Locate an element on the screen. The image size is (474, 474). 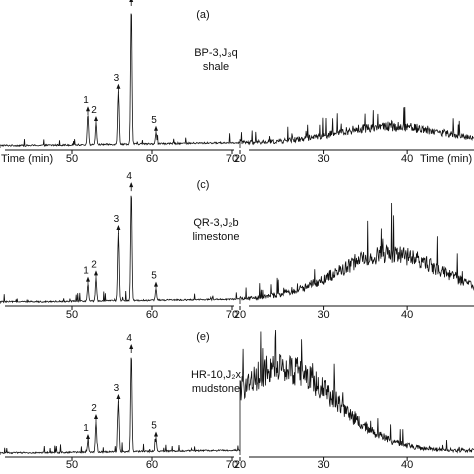
sample-label: mudstone is located at coordinates (216, 389).